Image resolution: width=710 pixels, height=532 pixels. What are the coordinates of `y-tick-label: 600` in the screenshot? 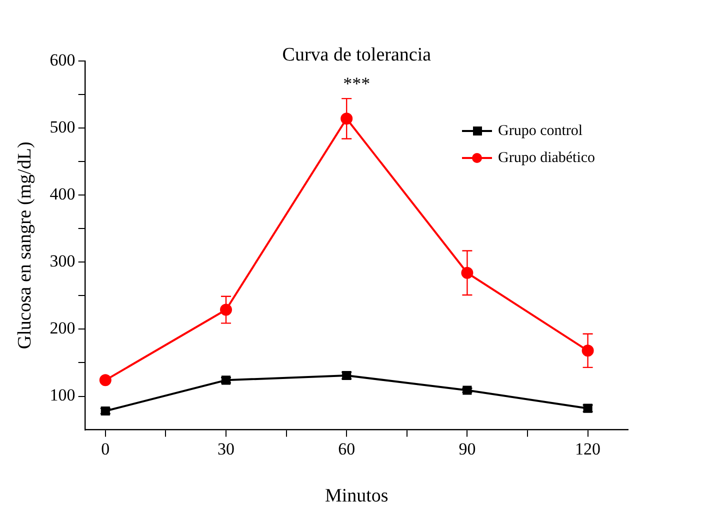 It's located at (63, 60).